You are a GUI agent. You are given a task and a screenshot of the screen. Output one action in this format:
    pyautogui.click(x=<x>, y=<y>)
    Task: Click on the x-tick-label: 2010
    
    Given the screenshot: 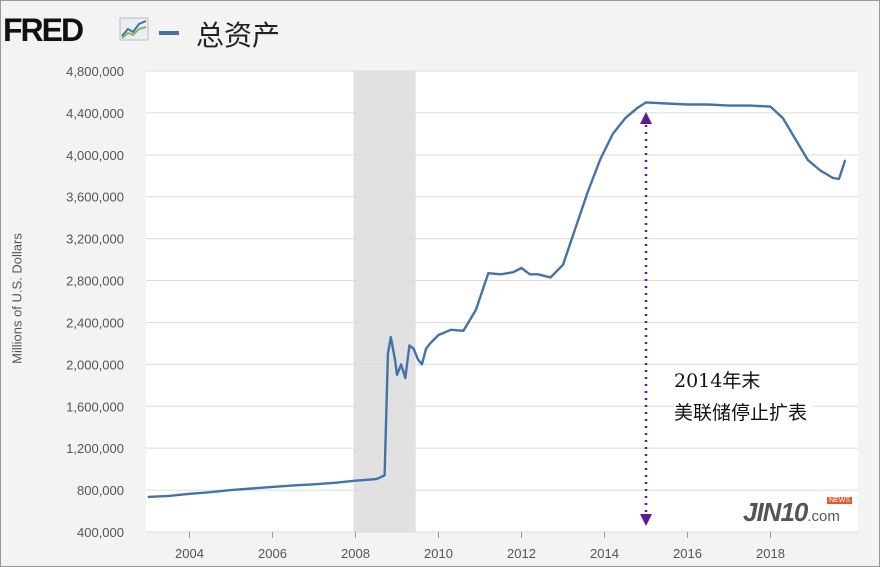 What is the action you would take?
    pyautogui.click(x=438, y=553)
    